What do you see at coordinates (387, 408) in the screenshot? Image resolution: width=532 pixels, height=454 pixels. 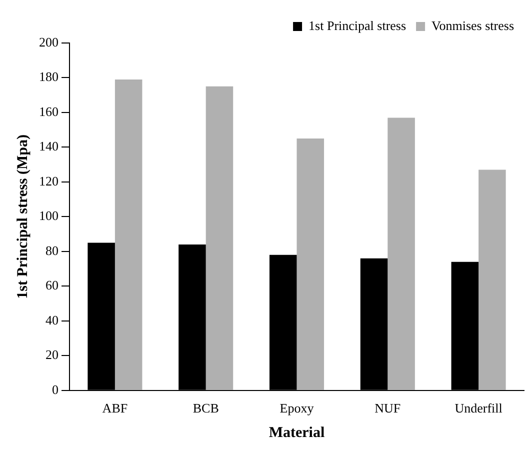 I see `x-tick-label: NUF` at bounding box center [387, 408].